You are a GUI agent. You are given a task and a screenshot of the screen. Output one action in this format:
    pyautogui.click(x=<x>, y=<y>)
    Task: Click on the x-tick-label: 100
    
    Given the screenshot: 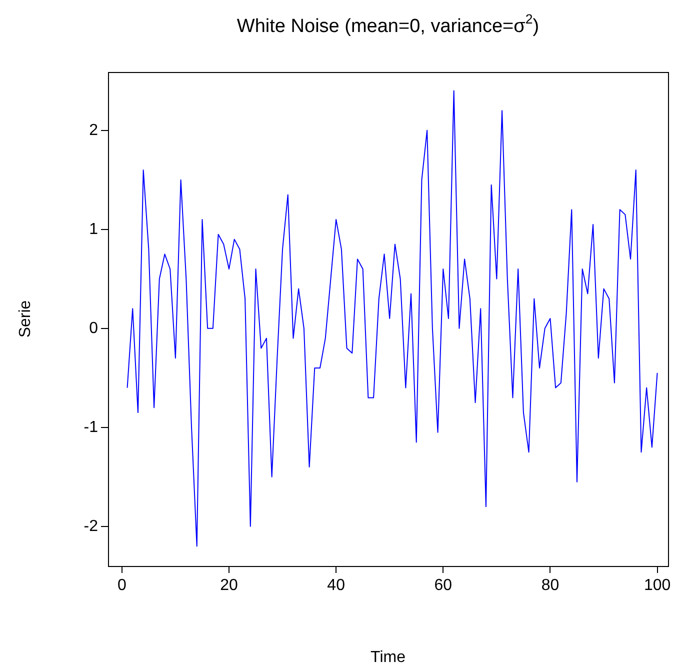 What is the action you would take?
    pyautogui.click(x=657, y=585)
    